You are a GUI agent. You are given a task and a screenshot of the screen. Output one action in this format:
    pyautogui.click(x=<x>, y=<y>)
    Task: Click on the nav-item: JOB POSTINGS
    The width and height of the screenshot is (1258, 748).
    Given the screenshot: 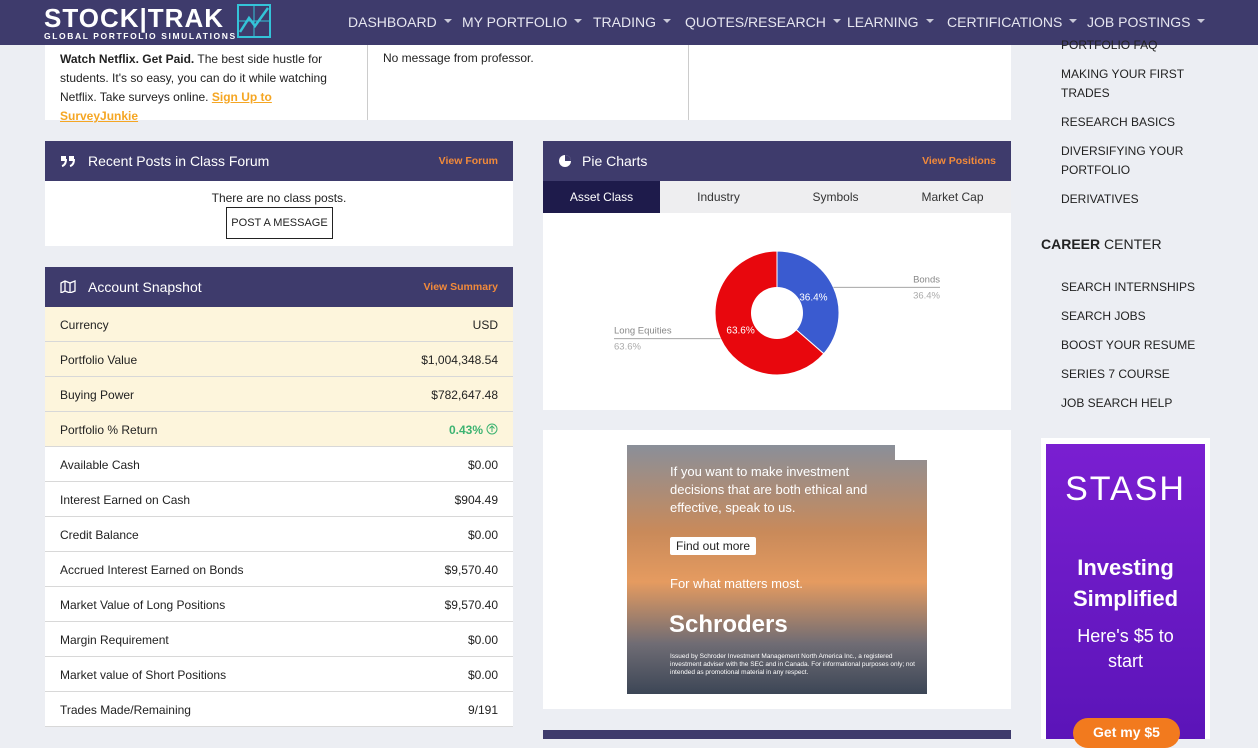 What is the action you would take?
    pyautogui.click(x=1146, y=22)
    